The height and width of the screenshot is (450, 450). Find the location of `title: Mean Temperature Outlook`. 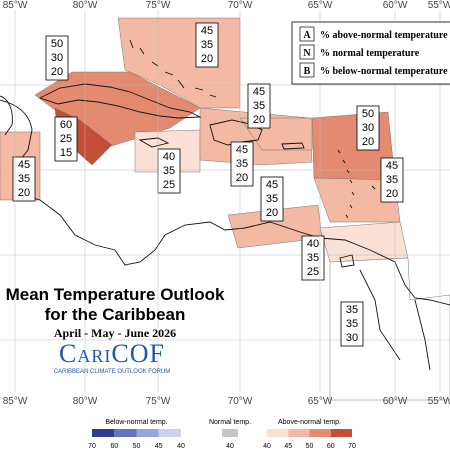

title: Mean Temperature Outlook is located at coordinates (115, 294).